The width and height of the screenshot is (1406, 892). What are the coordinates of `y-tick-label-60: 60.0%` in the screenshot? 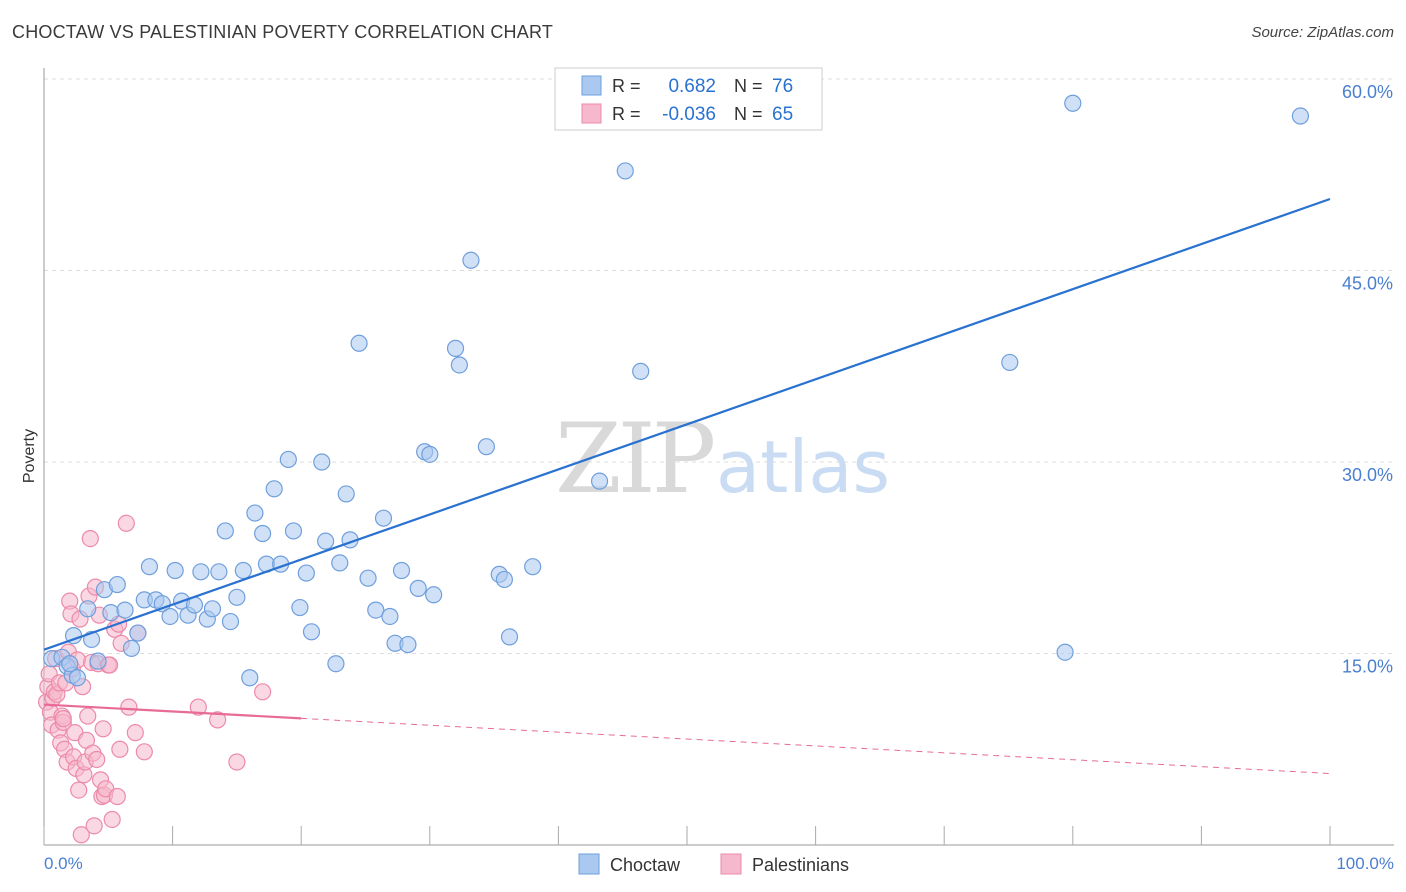 It's located at (1367, 92).